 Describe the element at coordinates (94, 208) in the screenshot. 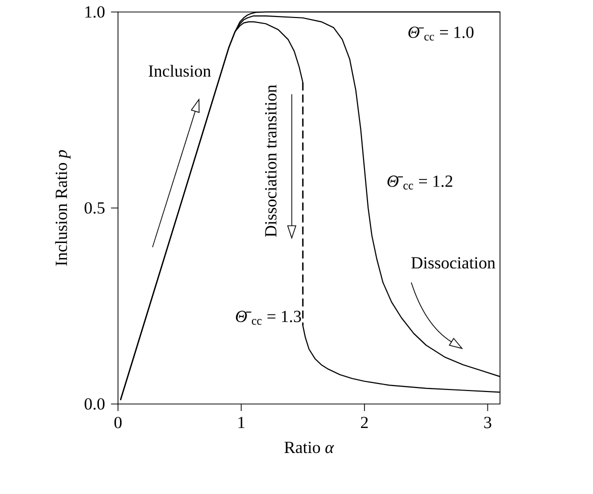

I see `y-tick-label: 0.5` at that location.